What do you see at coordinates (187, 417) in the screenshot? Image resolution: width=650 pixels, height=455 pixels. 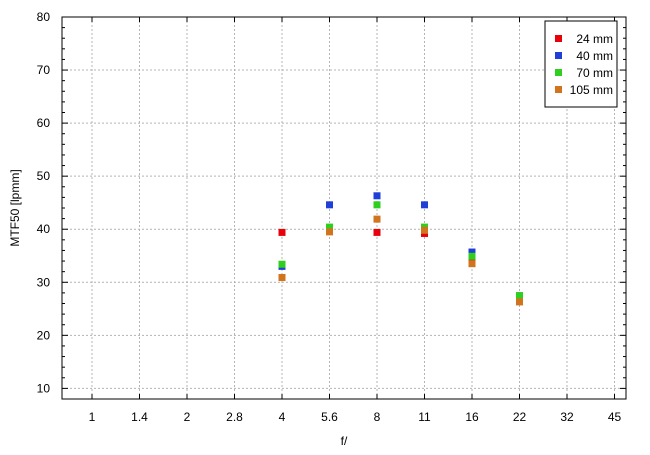 I see `x-tick-label: 2` at bounding box center [187, 417].